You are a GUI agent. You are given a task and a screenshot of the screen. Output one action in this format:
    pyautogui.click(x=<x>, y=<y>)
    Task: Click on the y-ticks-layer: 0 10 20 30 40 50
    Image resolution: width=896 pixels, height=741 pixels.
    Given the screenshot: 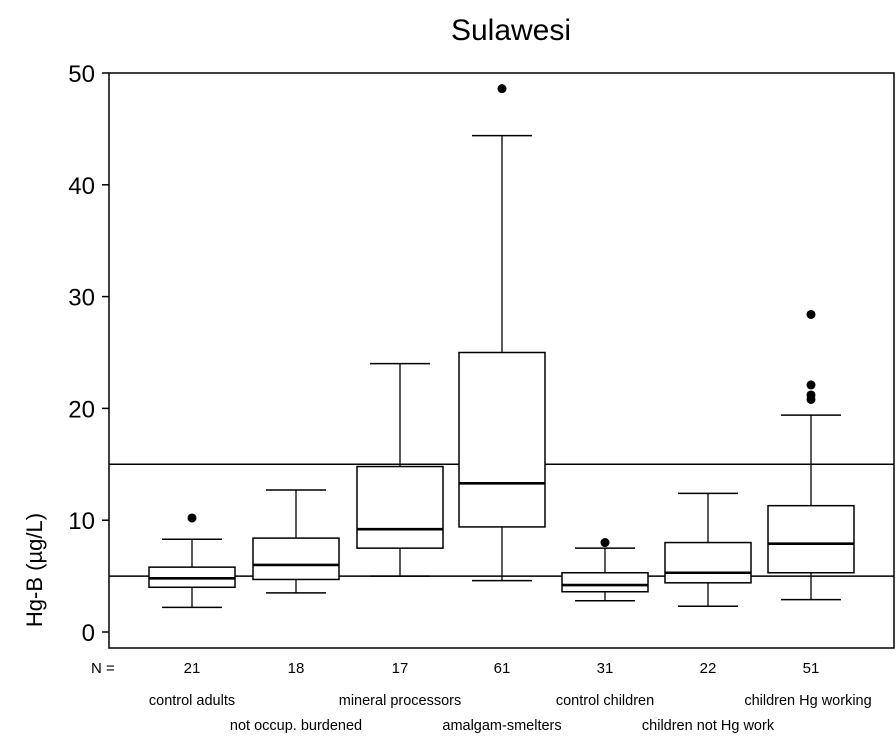 What is the action you would take?
    pyautogui.click(x=88, y=354)
    